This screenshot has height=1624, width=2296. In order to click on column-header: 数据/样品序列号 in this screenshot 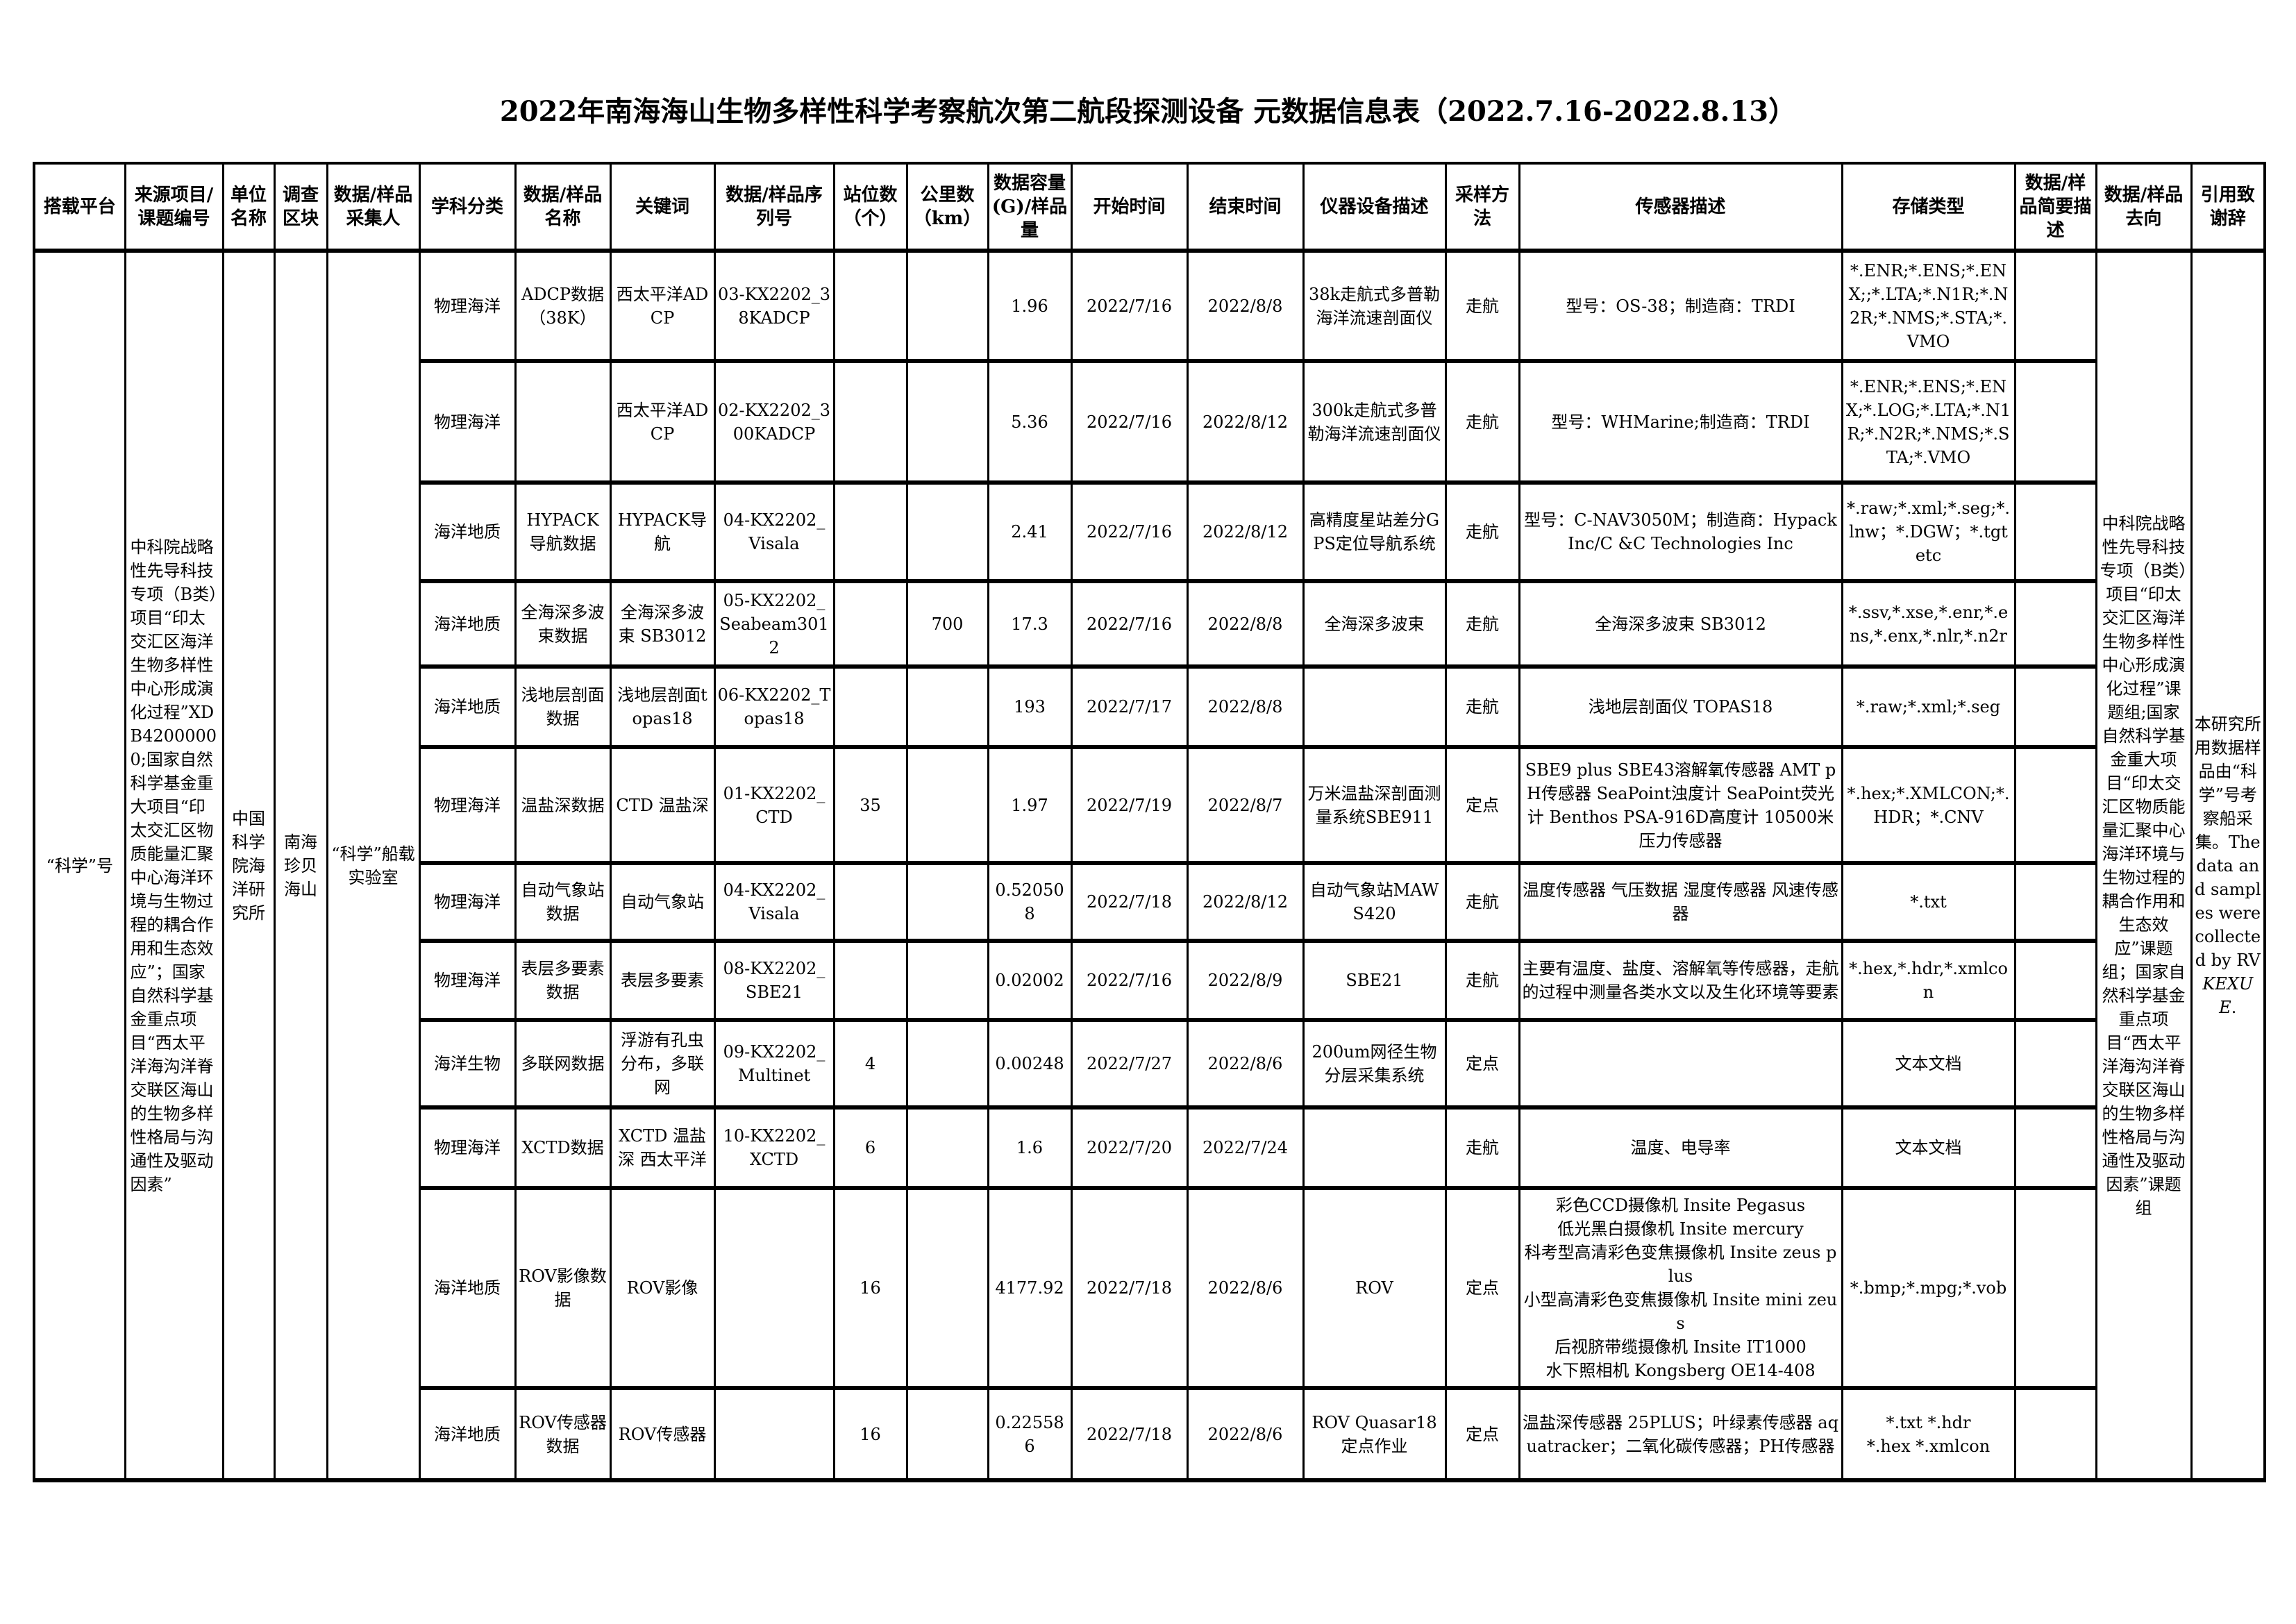, I will do `click(774, 207)`.